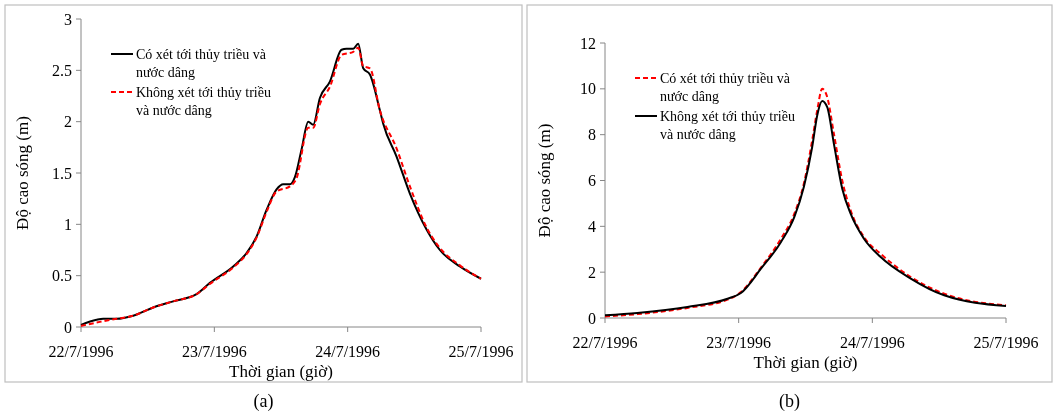  What do you see at coordinates (62, 173) in the screenshot?
I see `y-tick-label: 1.5` at bounding box center [62, 173].